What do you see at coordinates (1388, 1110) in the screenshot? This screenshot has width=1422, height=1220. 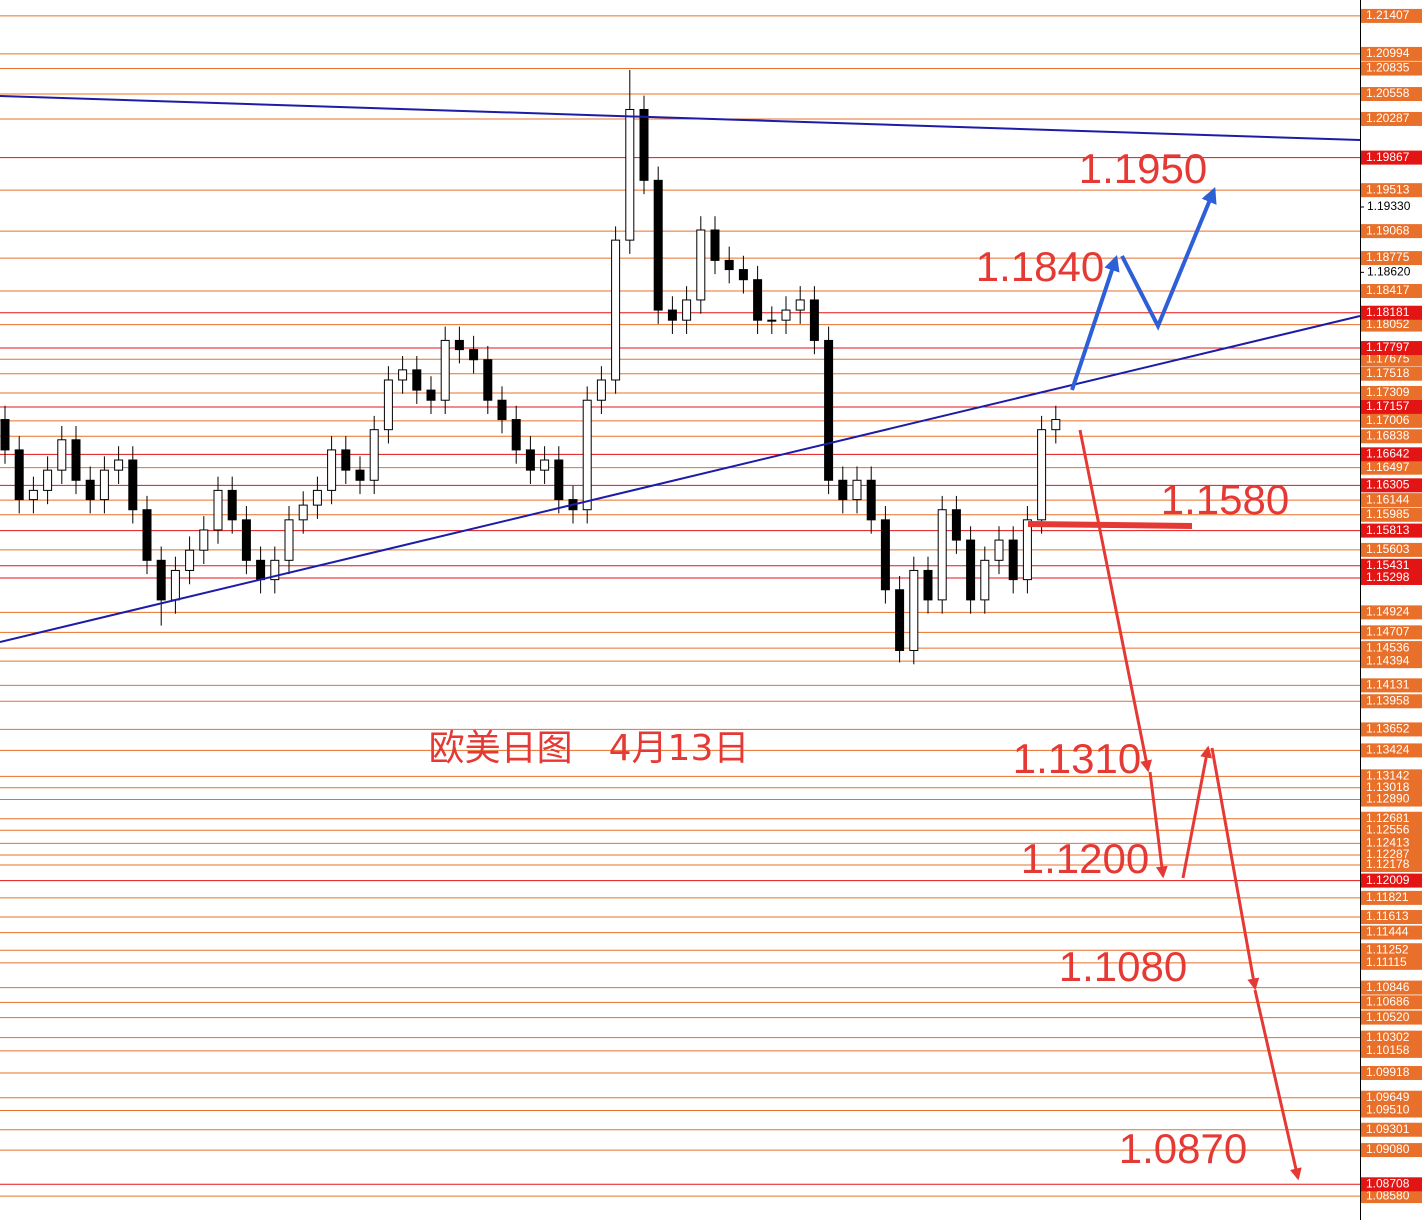 I see `level-label: 1.09510` at bounding box center [1388, 1110].